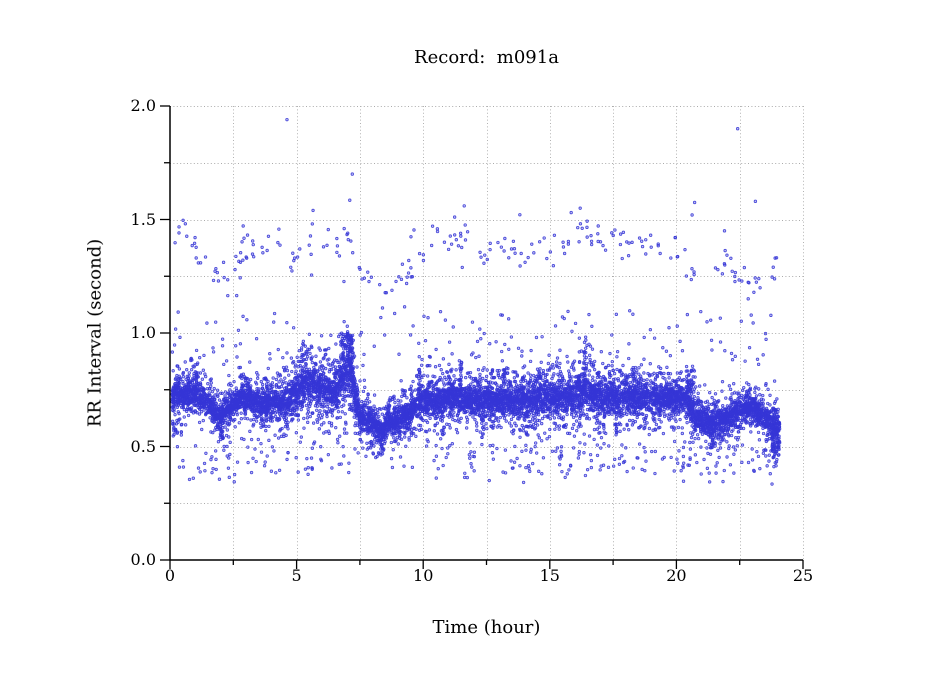 This screenshot has height=697, width=949. I want to click on chart-title: Record: m091a, so click(486, 57).